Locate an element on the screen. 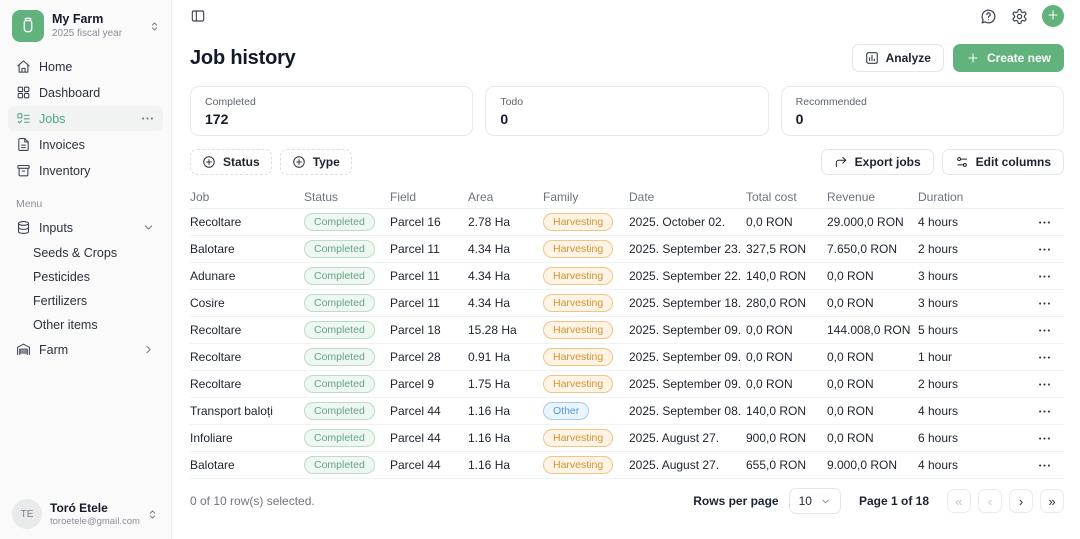 Image resolution: width=1080 pixels, height=539 pixels. sidebar-item-jobs: Jobs is located at coordinates (85, 118).